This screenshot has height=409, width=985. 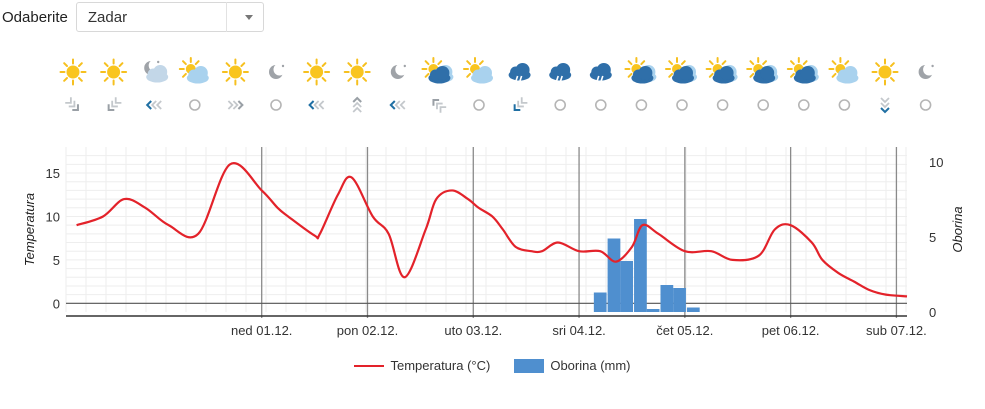 What do you see at coordinates (56, 303) in the screenshot?
I see `y-left-tick-label: 0` at bounding box center [56, 303].